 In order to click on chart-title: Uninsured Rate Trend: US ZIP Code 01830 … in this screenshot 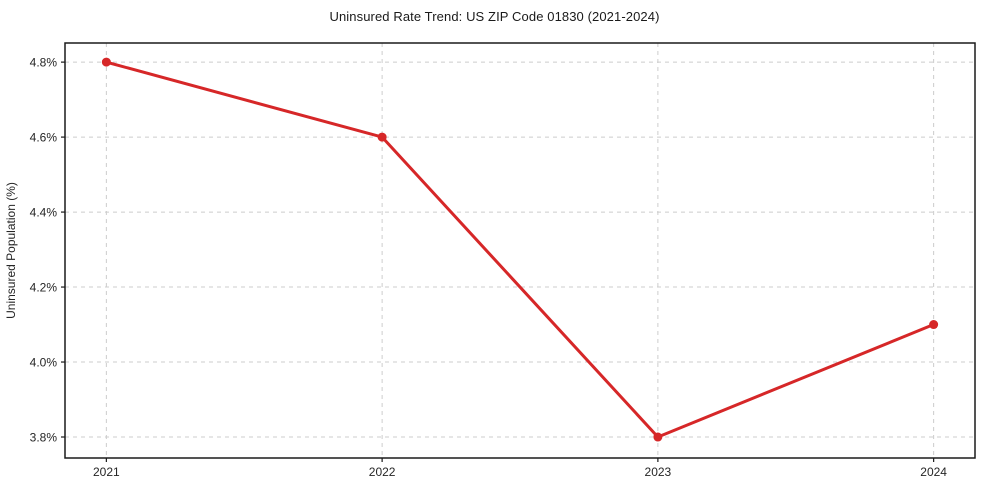, I will do `click(494, 16)`.